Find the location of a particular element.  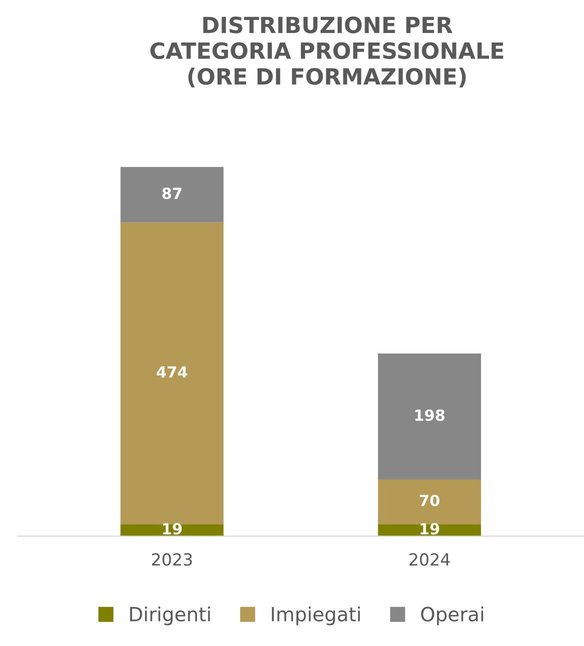

legend-label: Impiegati is located at coordinates (316, 616).